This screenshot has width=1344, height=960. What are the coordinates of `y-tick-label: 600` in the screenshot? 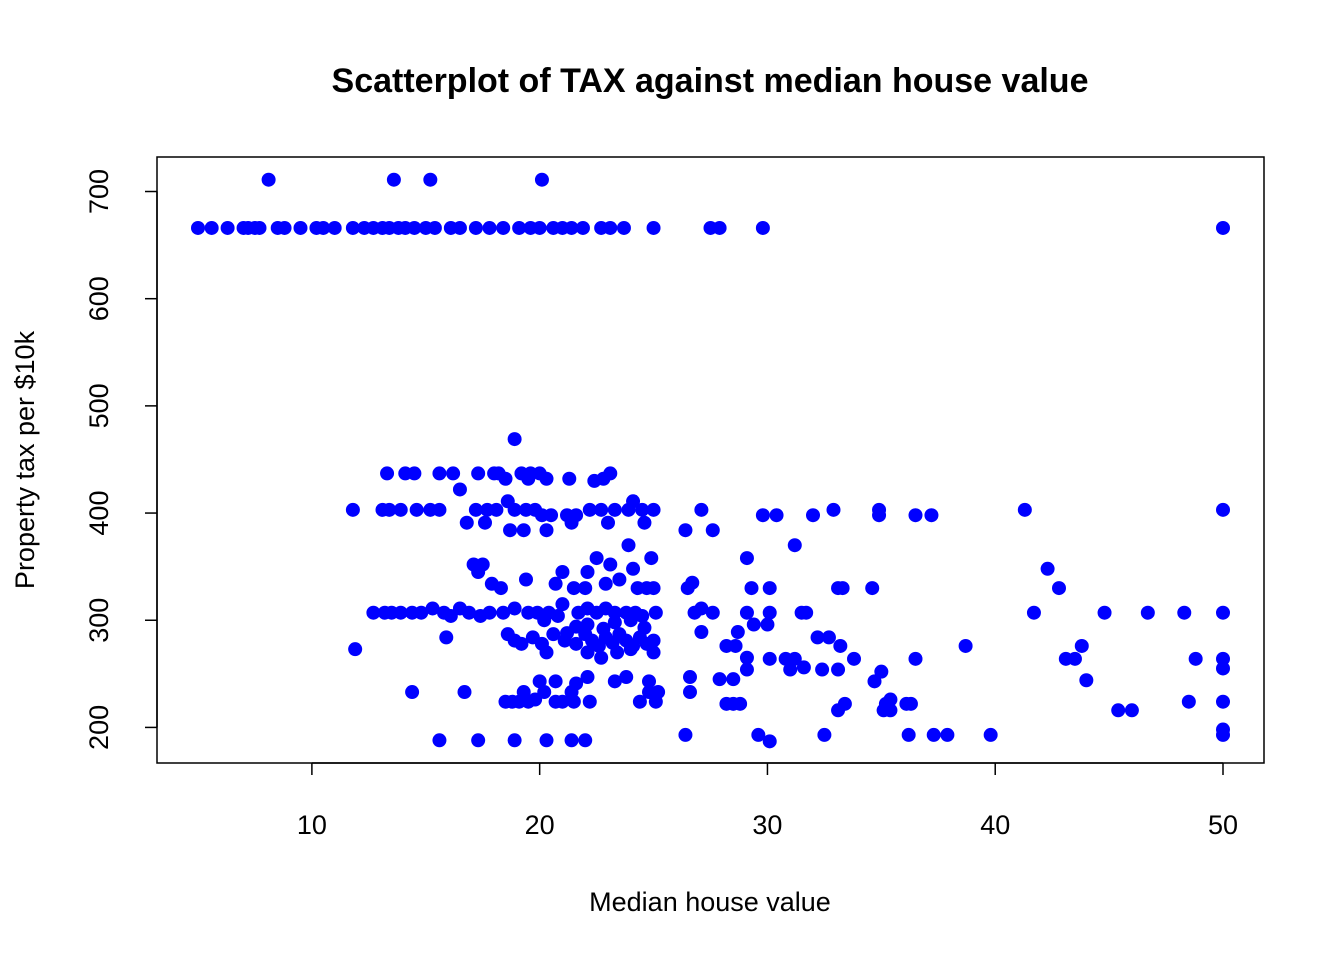 It's located at (99, 298).